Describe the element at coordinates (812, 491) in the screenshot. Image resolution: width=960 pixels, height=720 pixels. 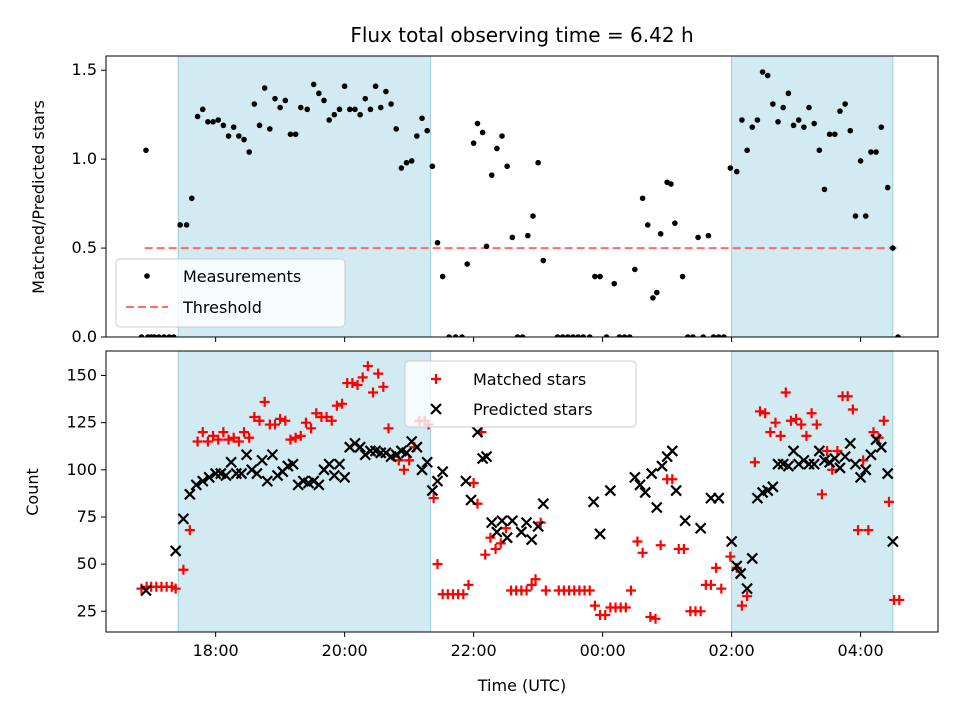
I see `observing-window-shade` at that location.